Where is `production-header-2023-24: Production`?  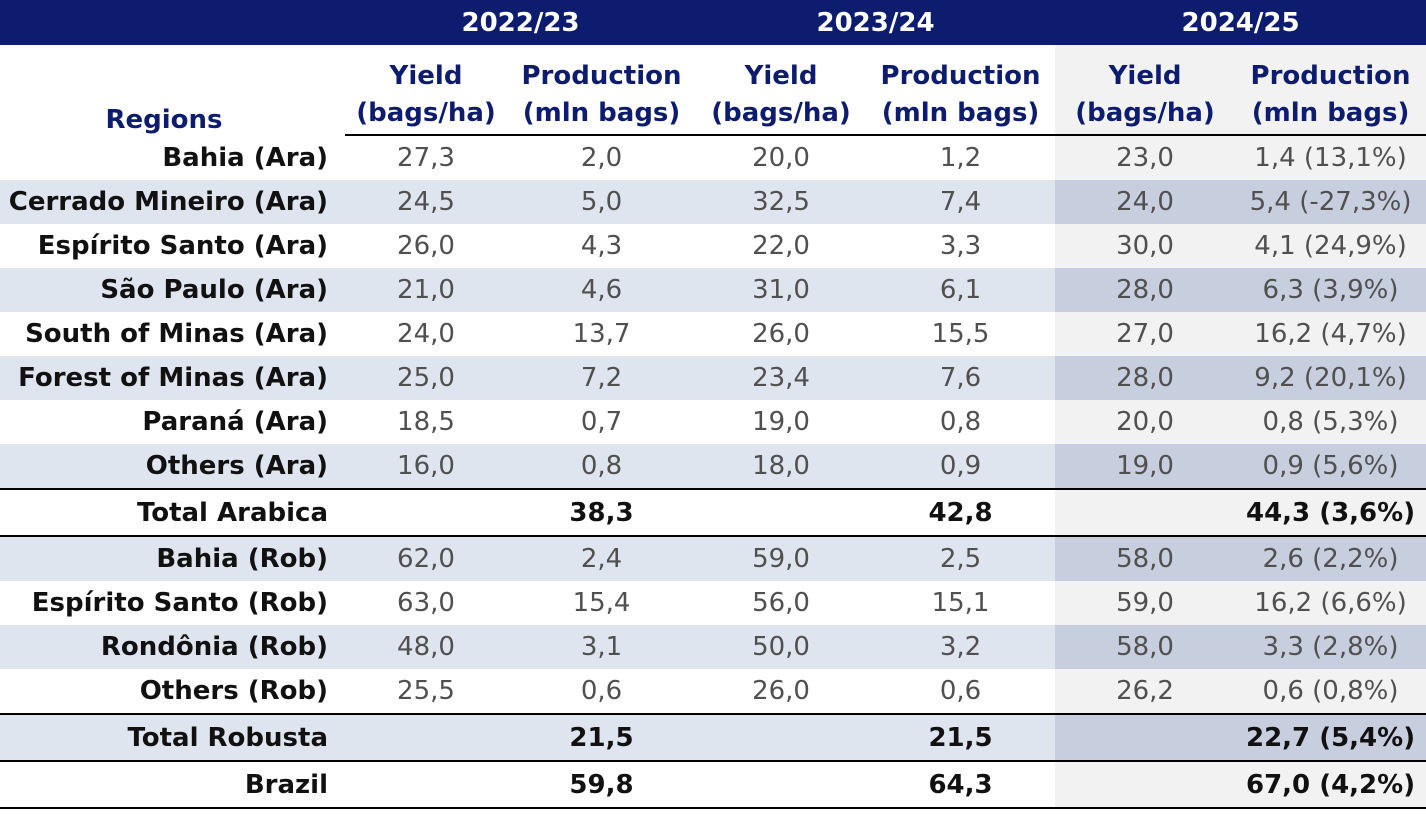 production-header-2023-24: Production is located at coordinates (961, 68).